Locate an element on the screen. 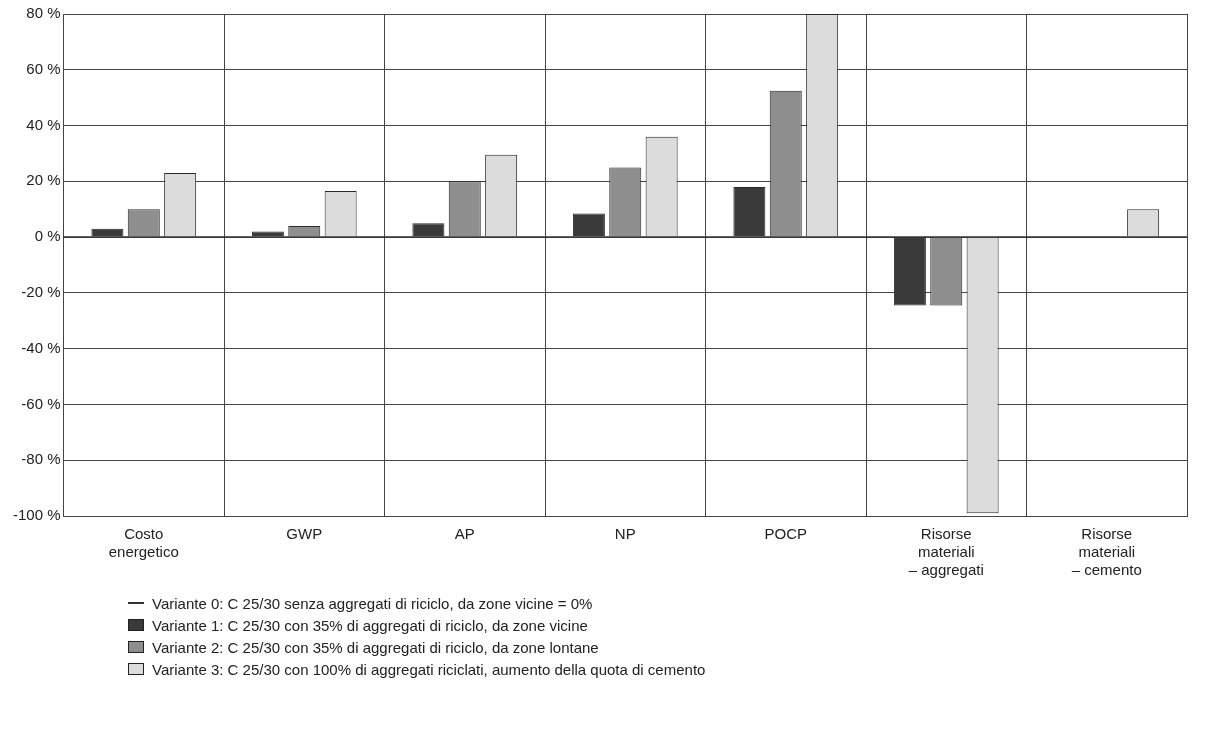 This screenshot has height=729, width=1221. x-tick-label: GWP is located at coordinates (304, 534).